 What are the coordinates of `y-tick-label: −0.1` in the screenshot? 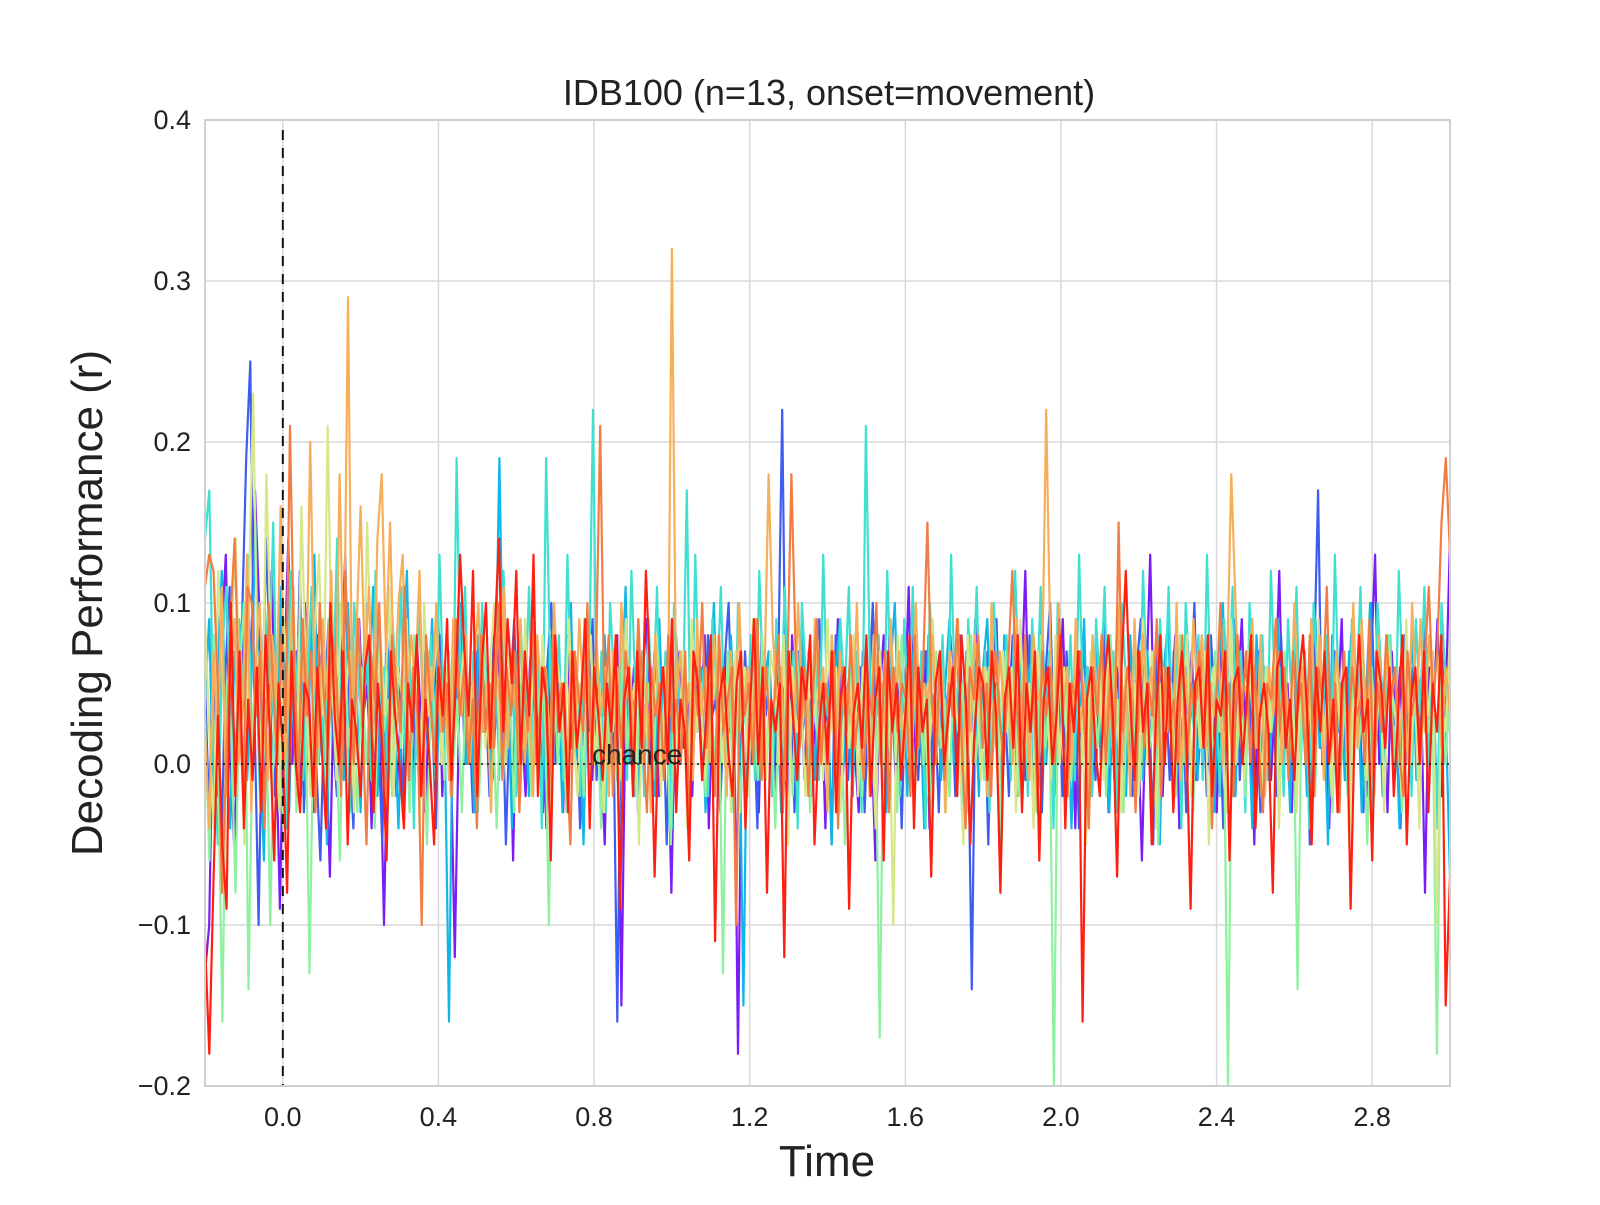 It's located at (164, 925).